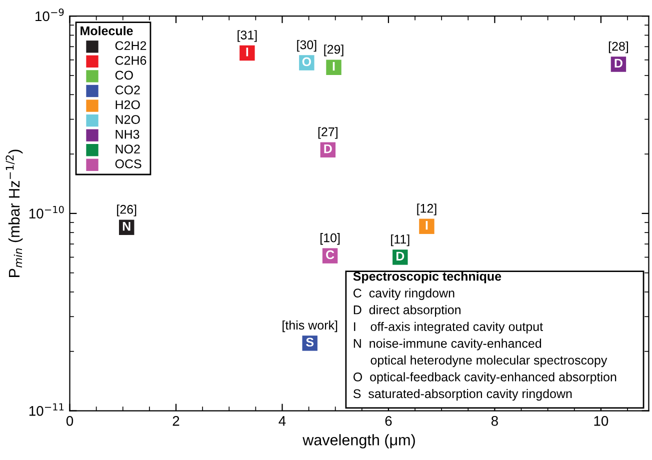 The height and width of the screenshot is (460, 652). I want to click on annotation: N, so click(126, 226).